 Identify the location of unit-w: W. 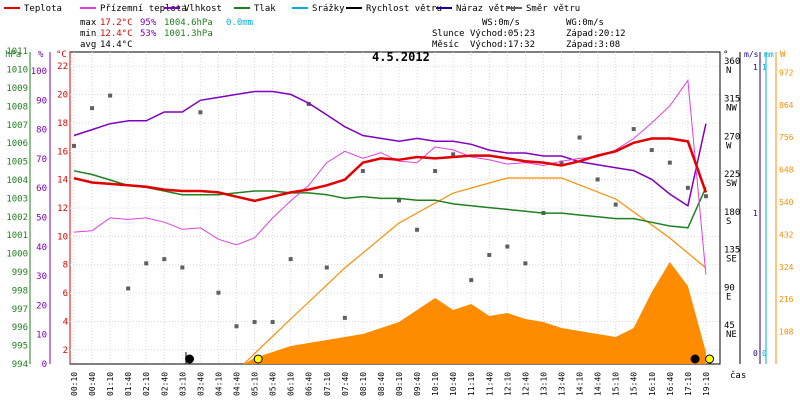
(783, 55).